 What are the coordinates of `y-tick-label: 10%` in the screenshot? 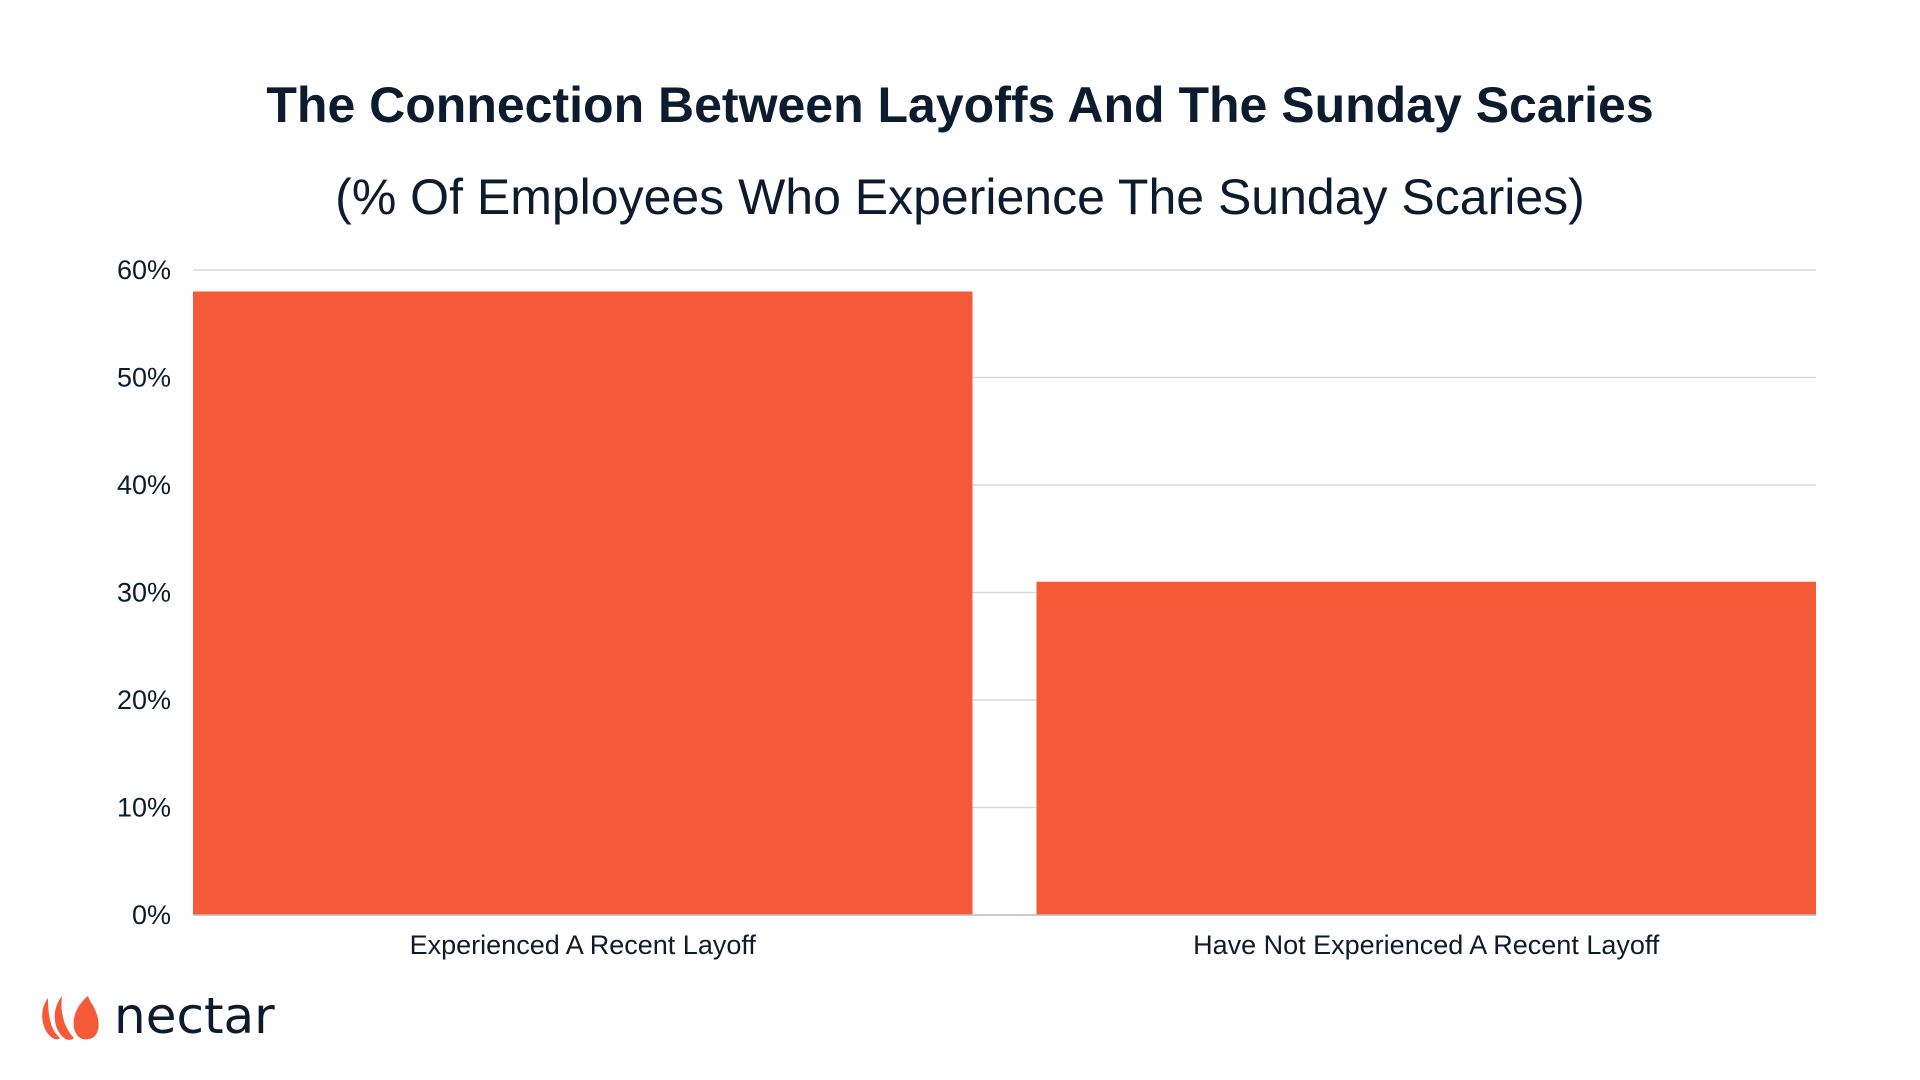 It's located at (144, 808).